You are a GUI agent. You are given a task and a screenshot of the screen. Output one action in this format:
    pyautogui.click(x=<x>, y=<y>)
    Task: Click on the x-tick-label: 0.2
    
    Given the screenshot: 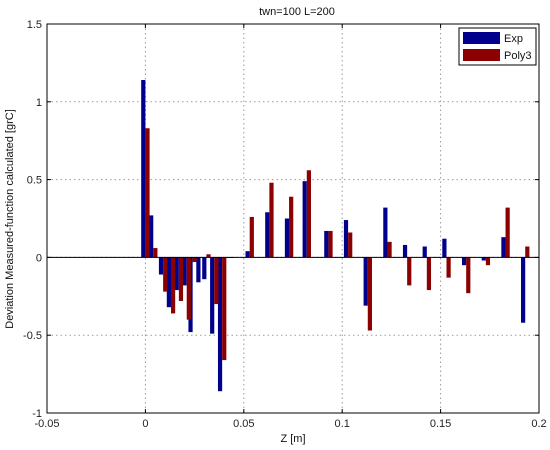 What is the action you would take?
    pyautogui.click(x=538, y=424)
    